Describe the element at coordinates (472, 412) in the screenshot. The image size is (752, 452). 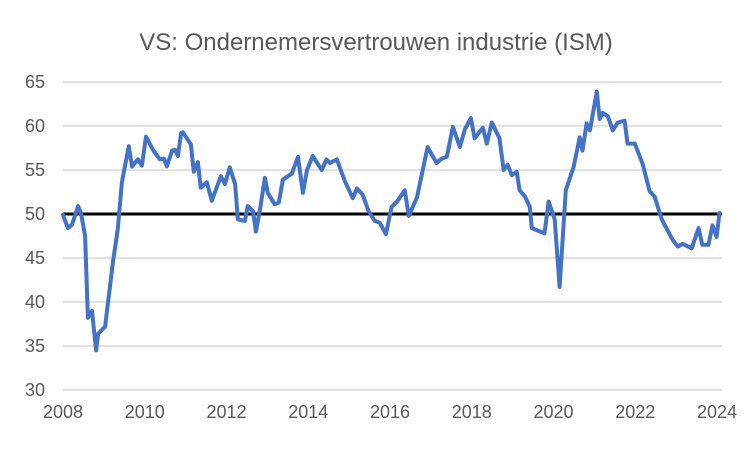
I see `x-tick-label: 2018` at that location.